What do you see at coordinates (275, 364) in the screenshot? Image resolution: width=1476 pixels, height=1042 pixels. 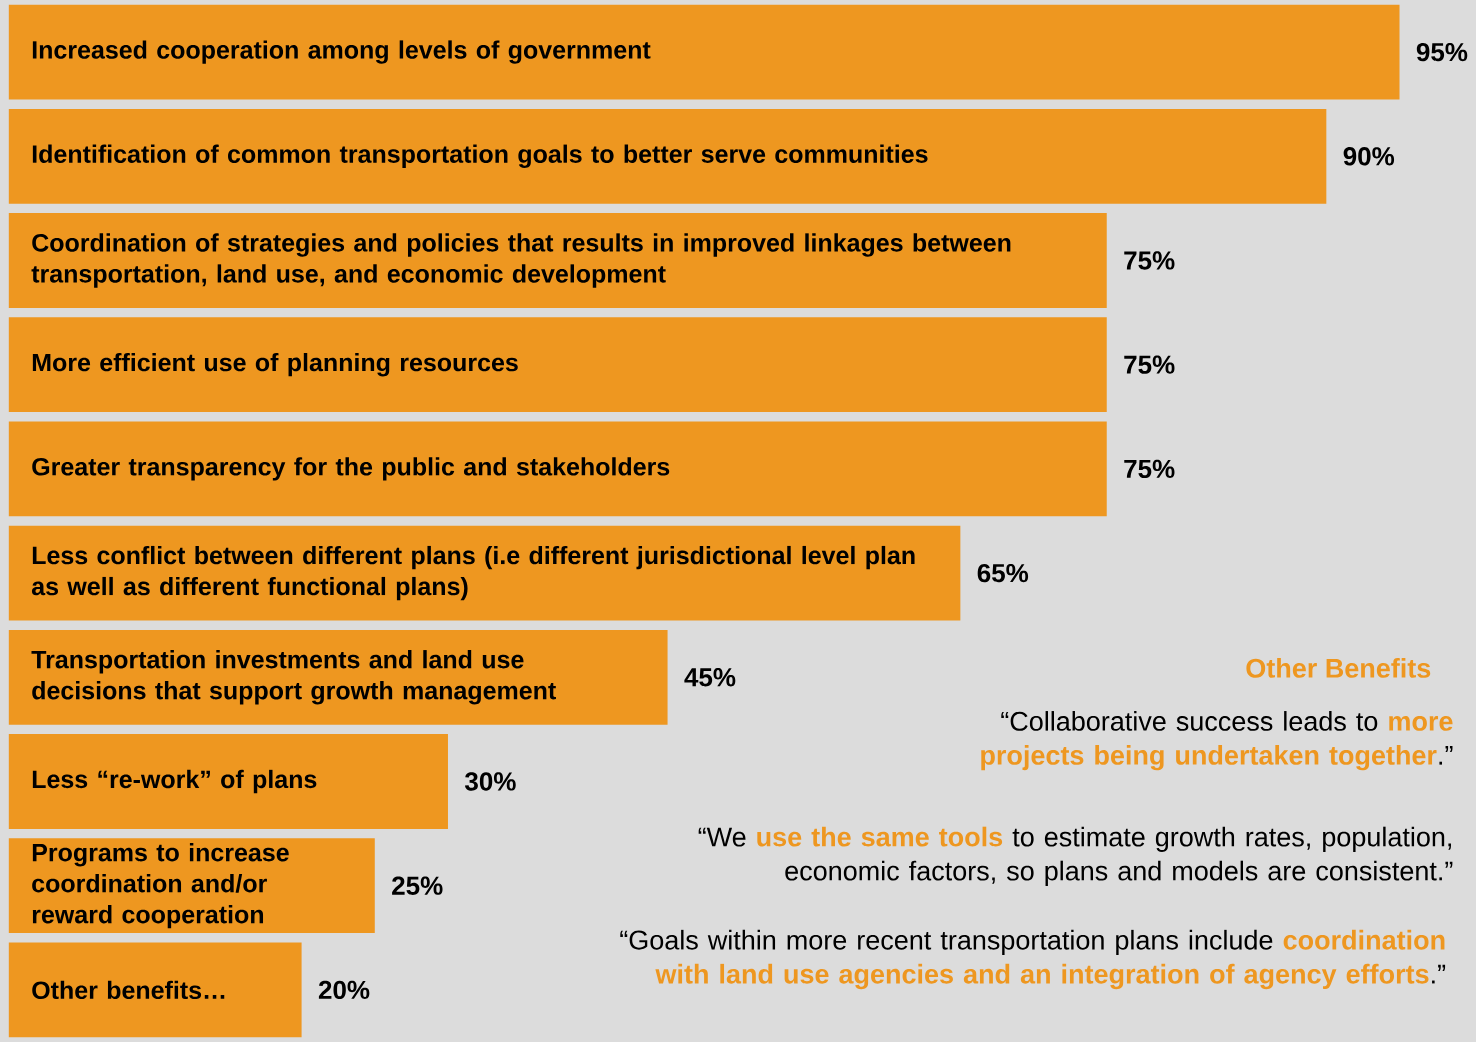 I see `y-tick-label: More efficient use of planning resources` at bounding box center [275, 364].